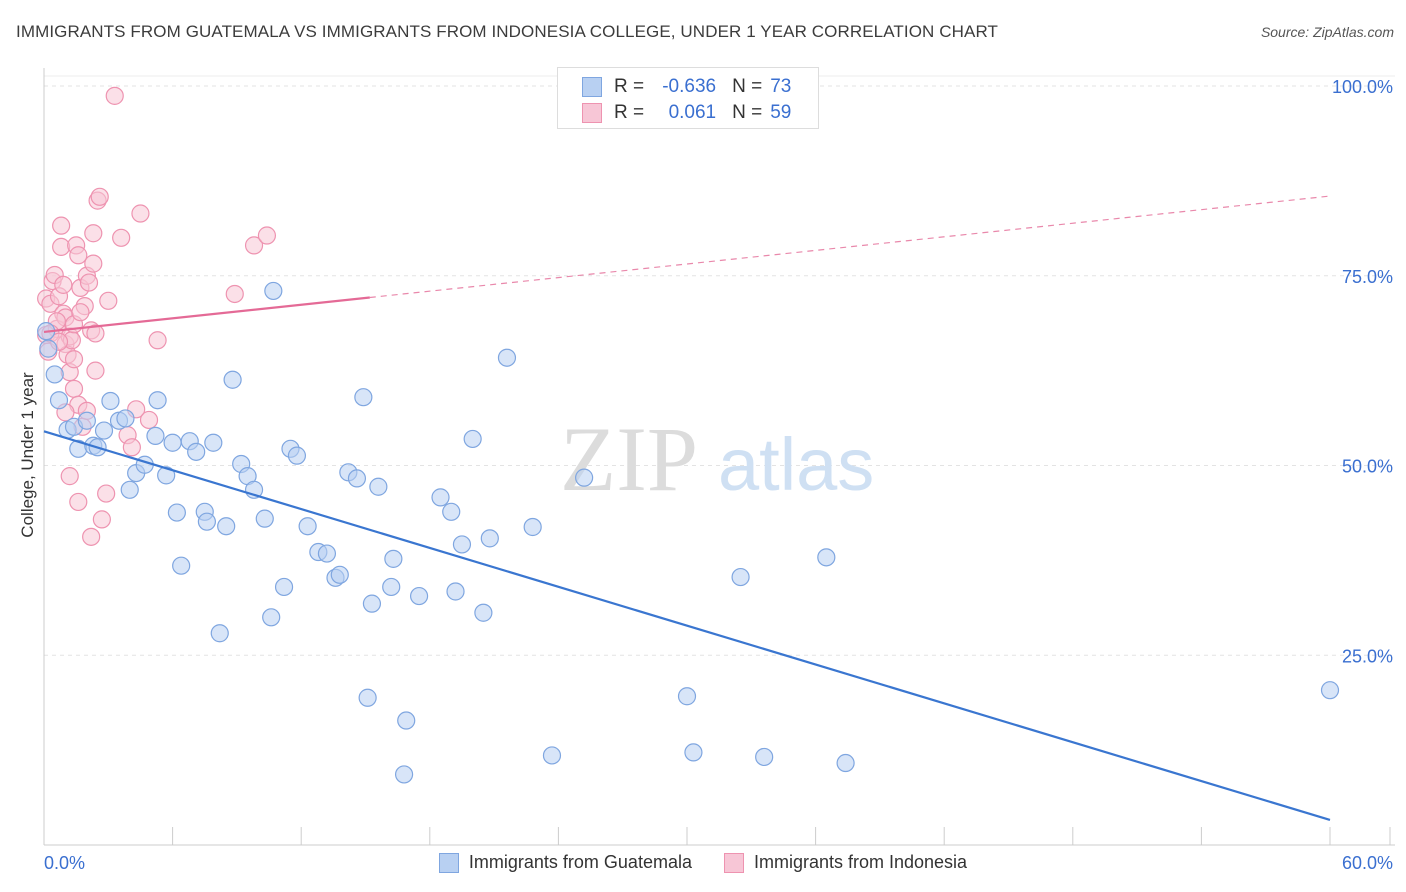 The height and width of the screenshot is (892, 1406). Describe the element at coordinates (860, 862) in the screenshot. I see `legend-label-indonesia: Immigrants from Indonesia` at that location.